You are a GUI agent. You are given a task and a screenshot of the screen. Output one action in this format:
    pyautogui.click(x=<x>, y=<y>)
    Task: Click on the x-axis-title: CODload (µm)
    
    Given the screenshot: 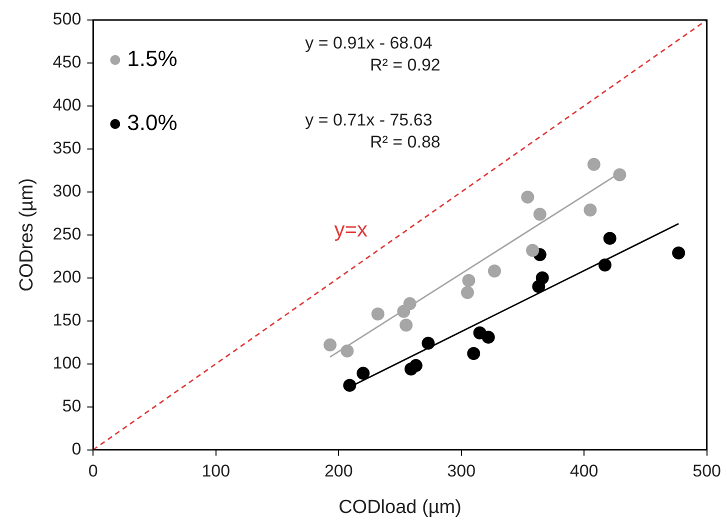 What is the action you would take?
    pyautogui.click(x=400, y=507)
    